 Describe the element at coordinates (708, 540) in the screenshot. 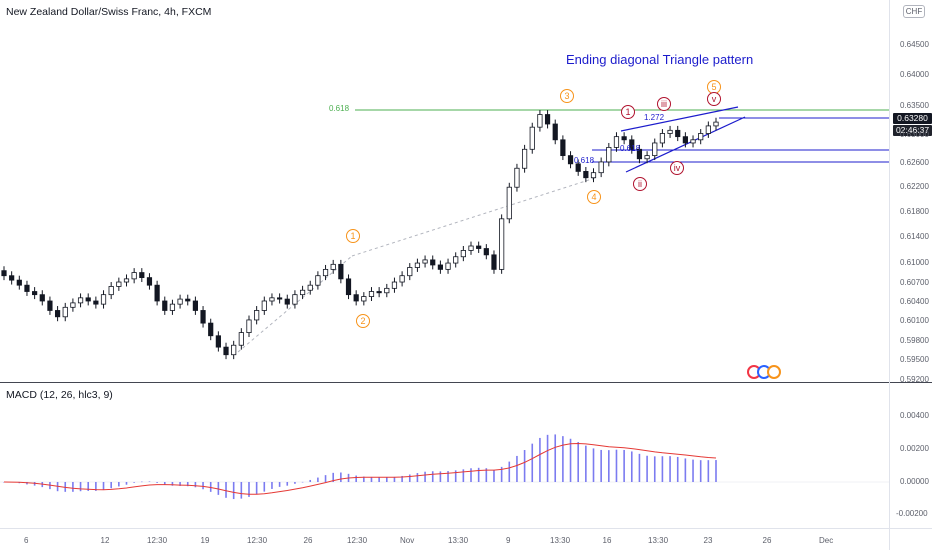

I see `time-tick-label: 23` at that location.